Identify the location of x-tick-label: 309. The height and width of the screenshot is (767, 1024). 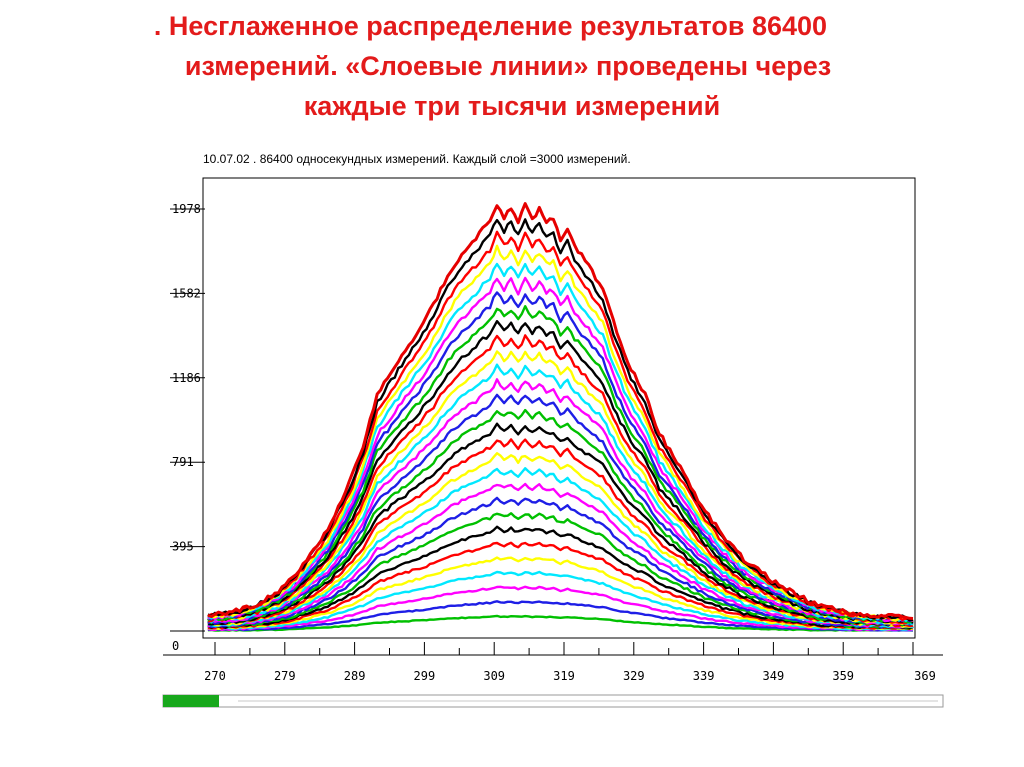
(494, 676).